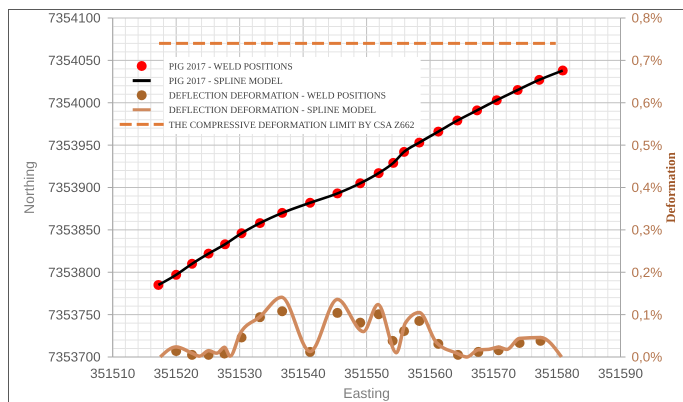  Describe the element at coordinates (670, 187) in the screenshot. I see `y2-axis-title: Deformation` at that location.